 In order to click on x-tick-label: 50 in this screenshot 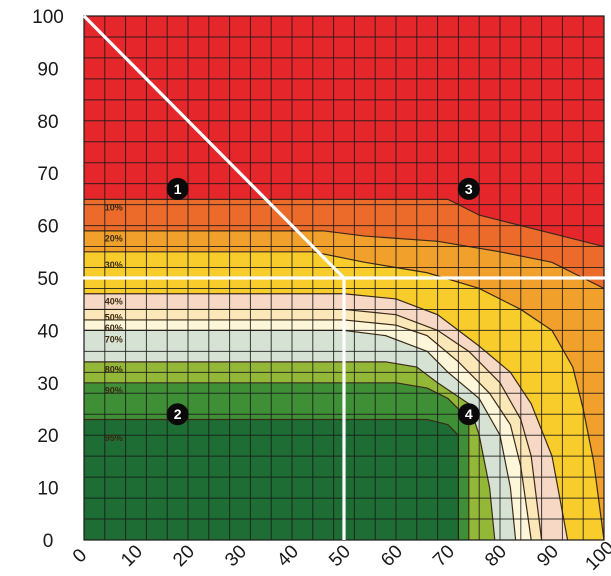, I will do `click(340, 556)`.